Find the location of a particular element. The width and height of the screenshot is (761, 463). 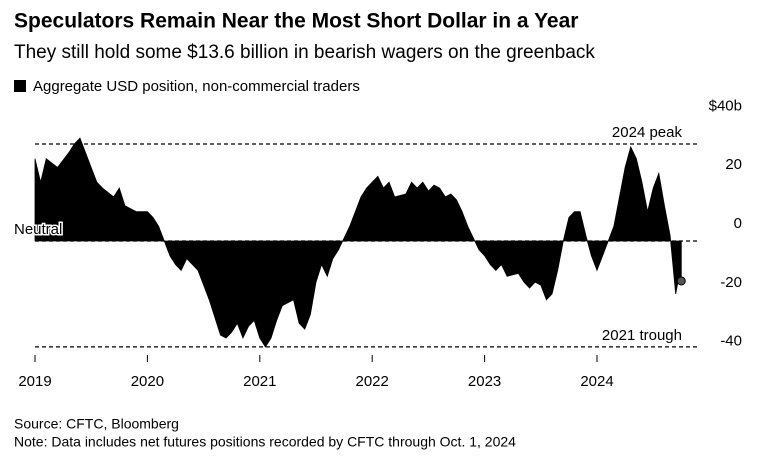

source: Source: CFTC, Bloomberg is located at coordinates (96, 424).